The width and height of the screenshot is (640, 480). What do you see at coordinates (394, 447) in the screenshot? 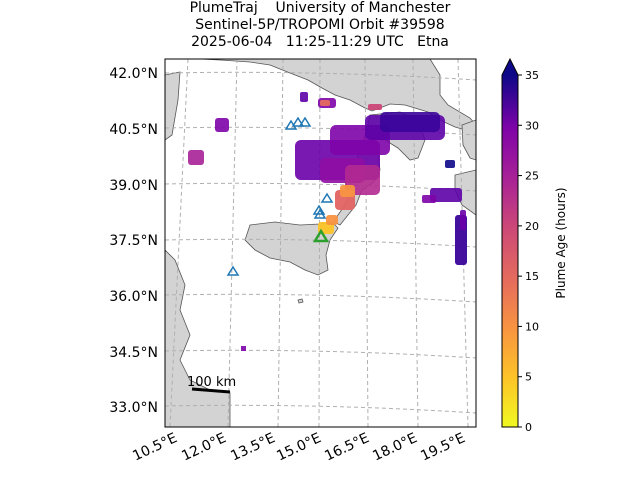
I see `lon-label: 18.0°E` at bounding box center [394, 447].